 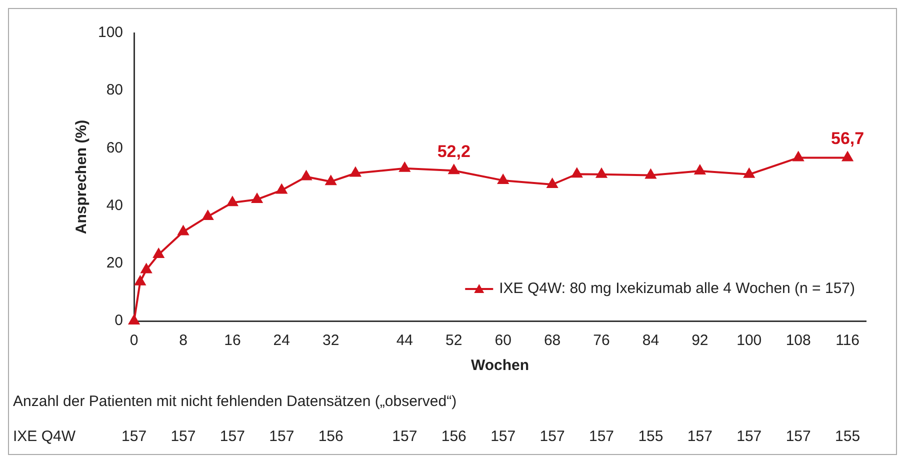 I want to click on y-tick-label: 100, so click(x=111, y=33).